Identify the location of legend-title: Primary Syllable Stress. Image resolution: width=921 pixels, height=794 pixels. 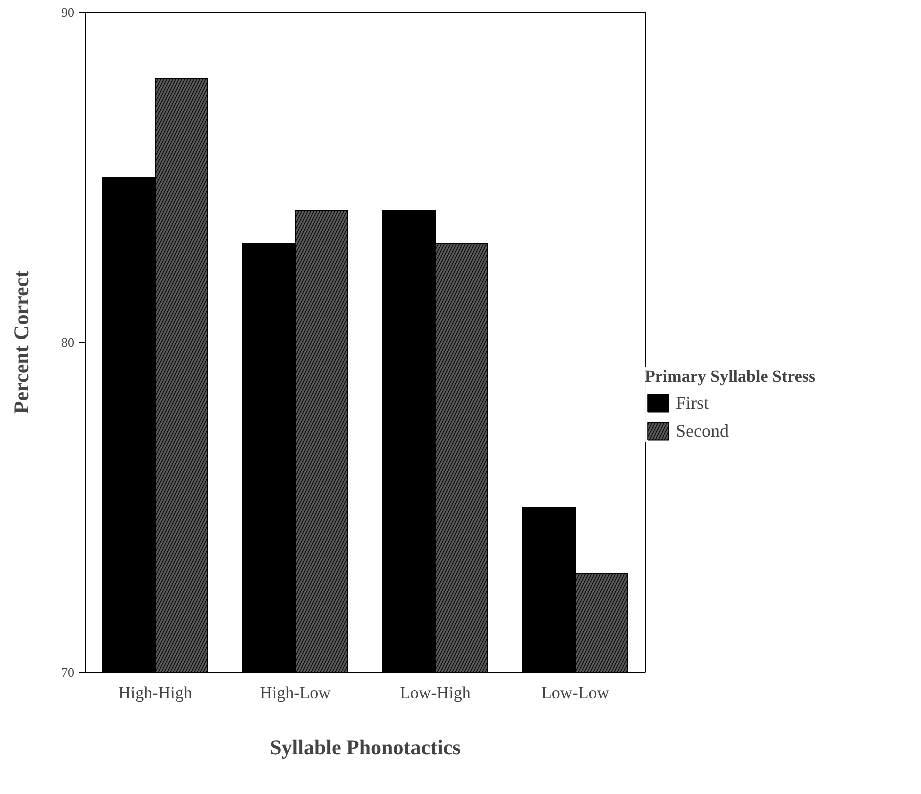
(730, 377).